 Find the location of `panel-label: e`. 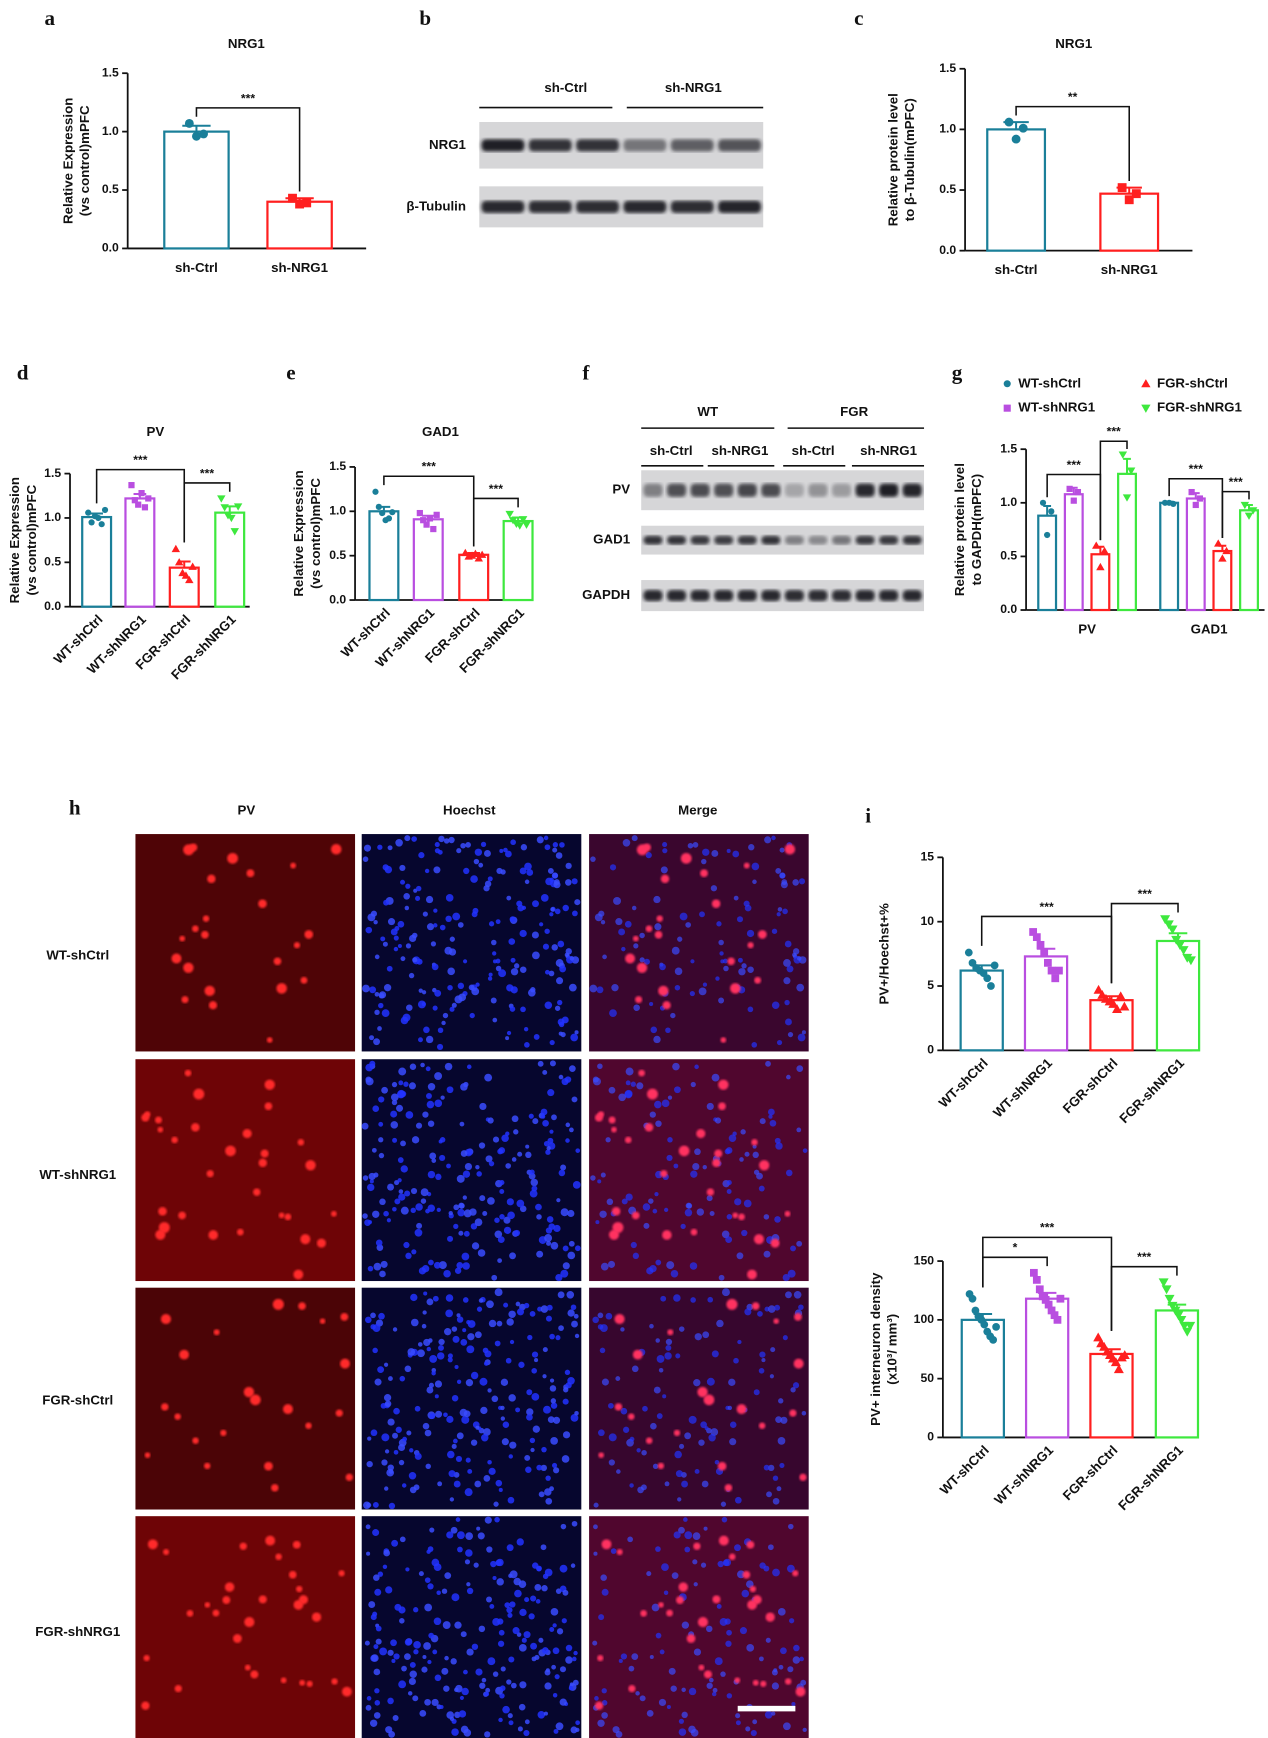

panel-label: e is located at coordinates (290, 373).